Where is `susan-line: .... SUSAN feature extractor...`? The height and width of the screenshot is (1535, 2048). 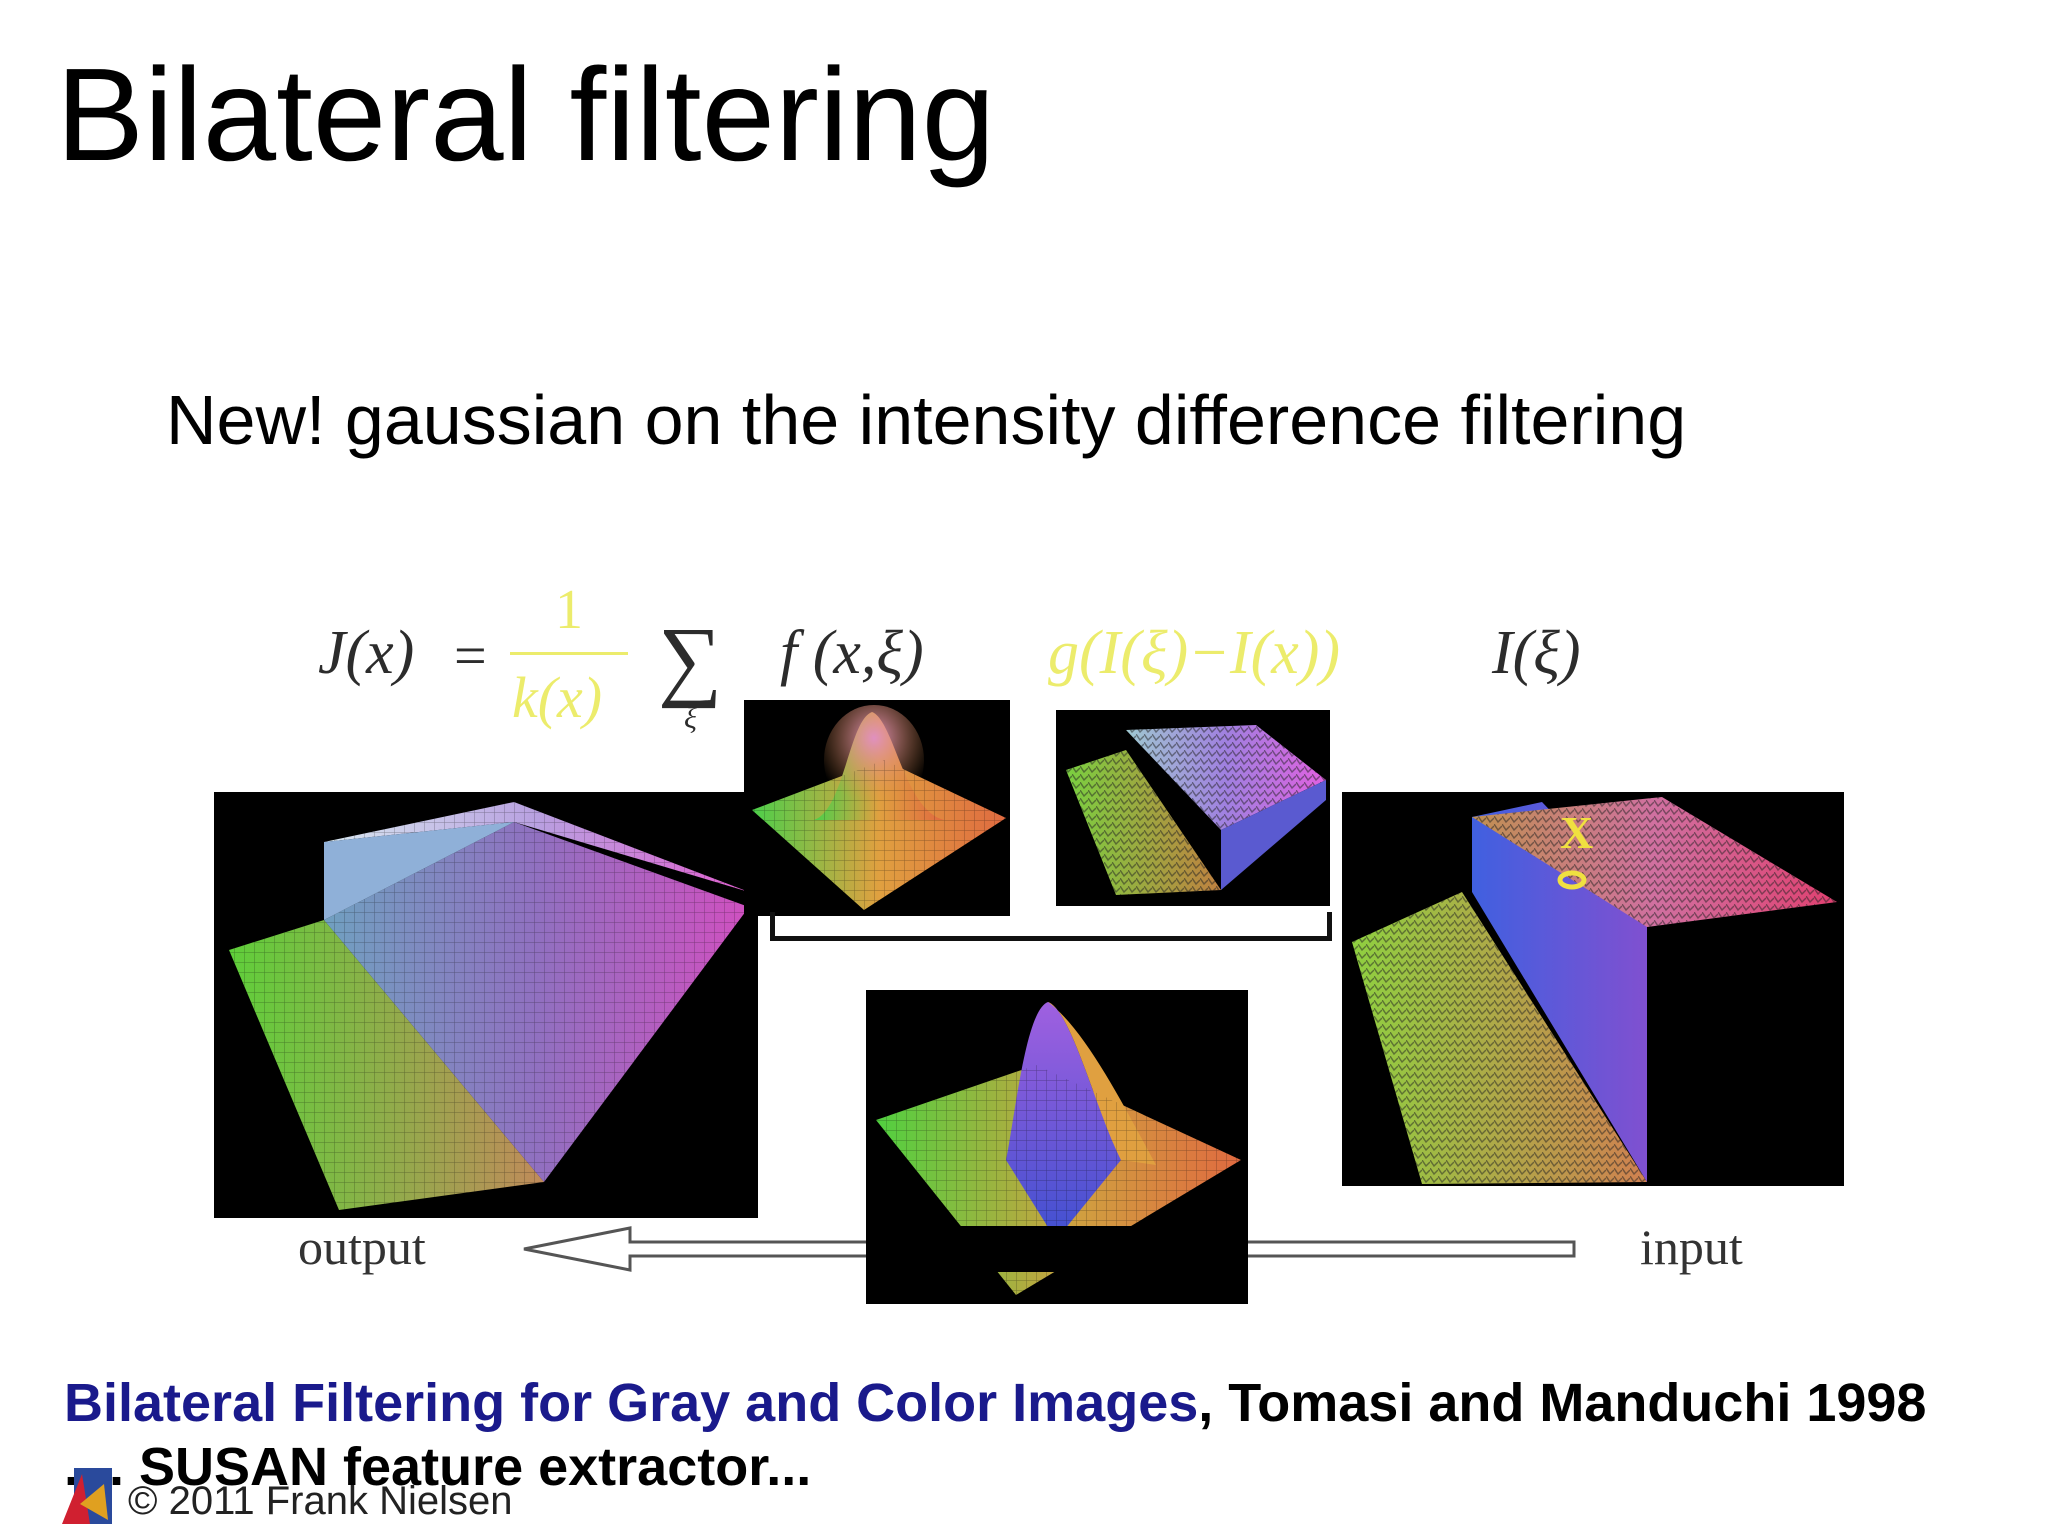 susan-line: .... SUSAN feature extractor... is located at coordinates (438, 1467).